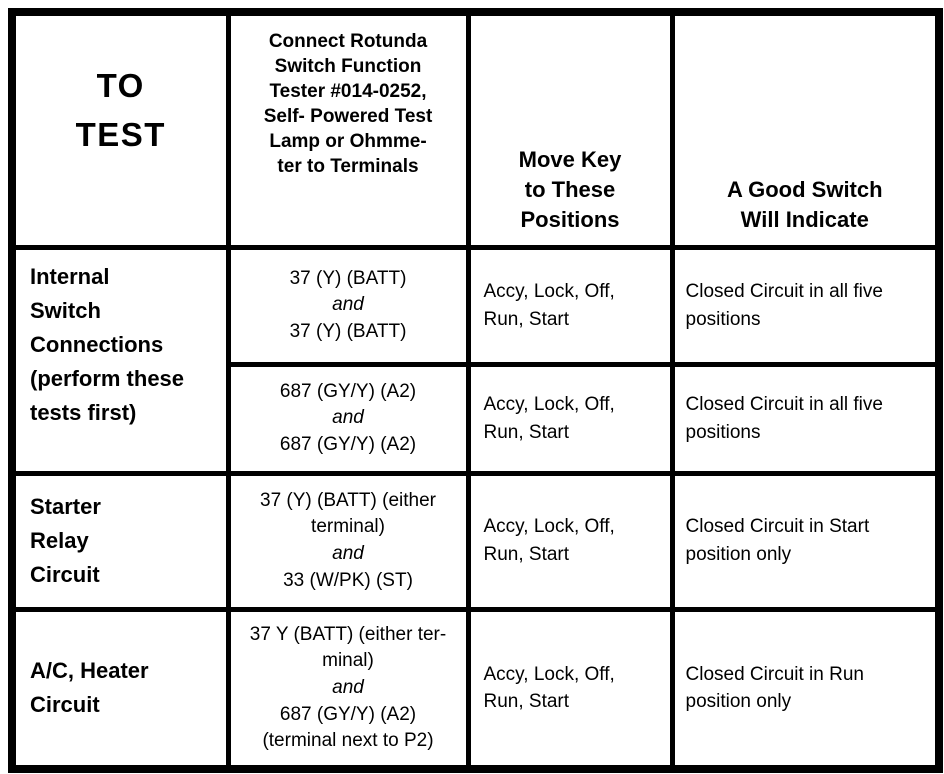  Describe the element at coordinates (120, 541) in the screenshot. I see `row-label-starter-relay-circuit: Starter Relay Circuit` at that location.